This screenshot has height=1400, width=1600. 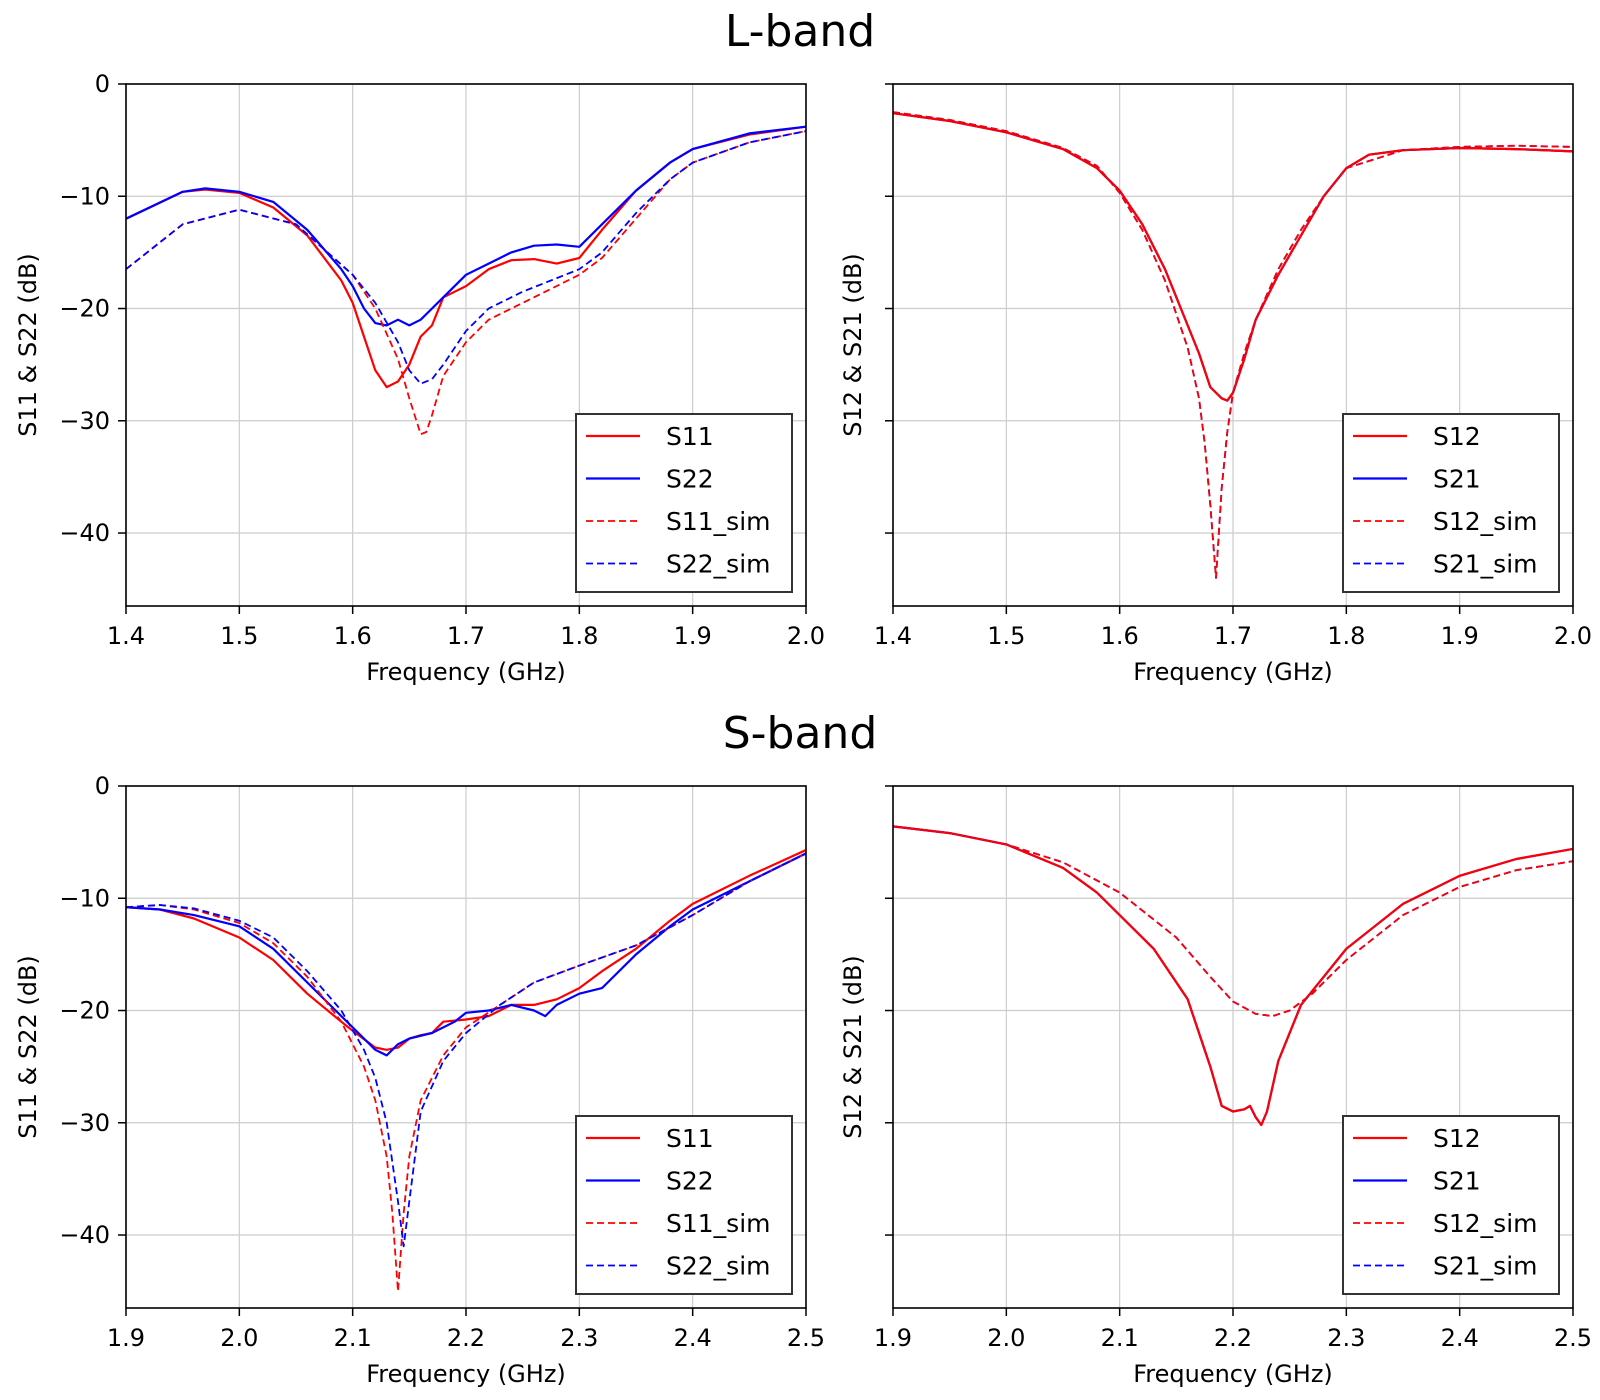 I want to click on series-line-s11, so click(x=466, y=257).